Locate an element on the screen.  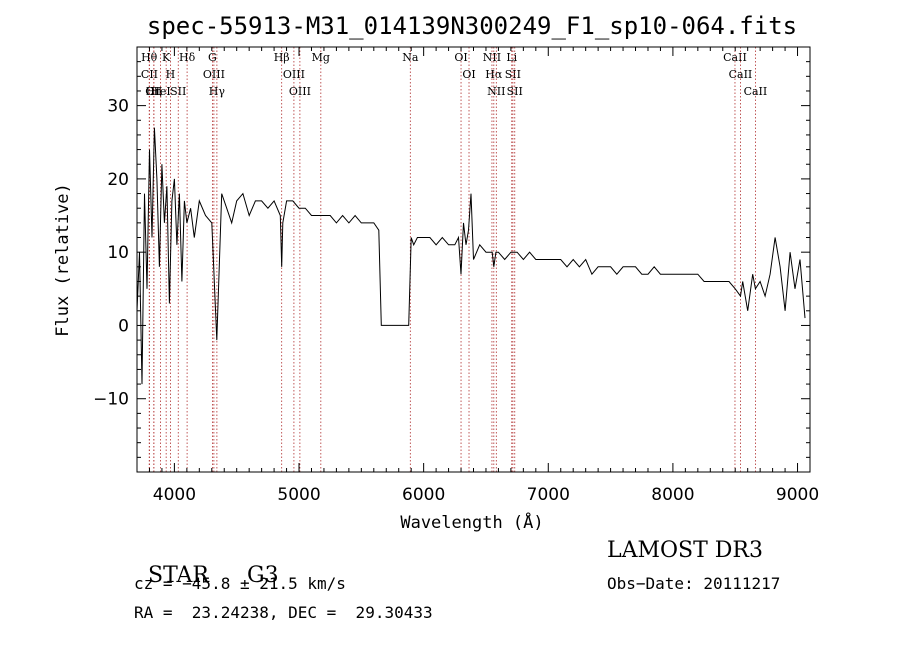
line-label: Hα is located at coordinates (494, 74).